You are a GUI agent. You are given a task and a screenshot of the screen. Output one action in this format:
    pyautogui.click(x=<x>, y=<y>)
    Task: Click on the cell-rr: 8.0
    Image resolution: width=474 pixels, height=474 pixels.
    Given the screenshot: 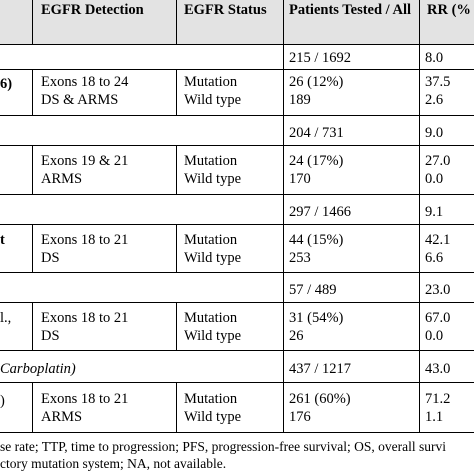 What is the action you would take?
    pyautogui.click(x=434, y=58)
    